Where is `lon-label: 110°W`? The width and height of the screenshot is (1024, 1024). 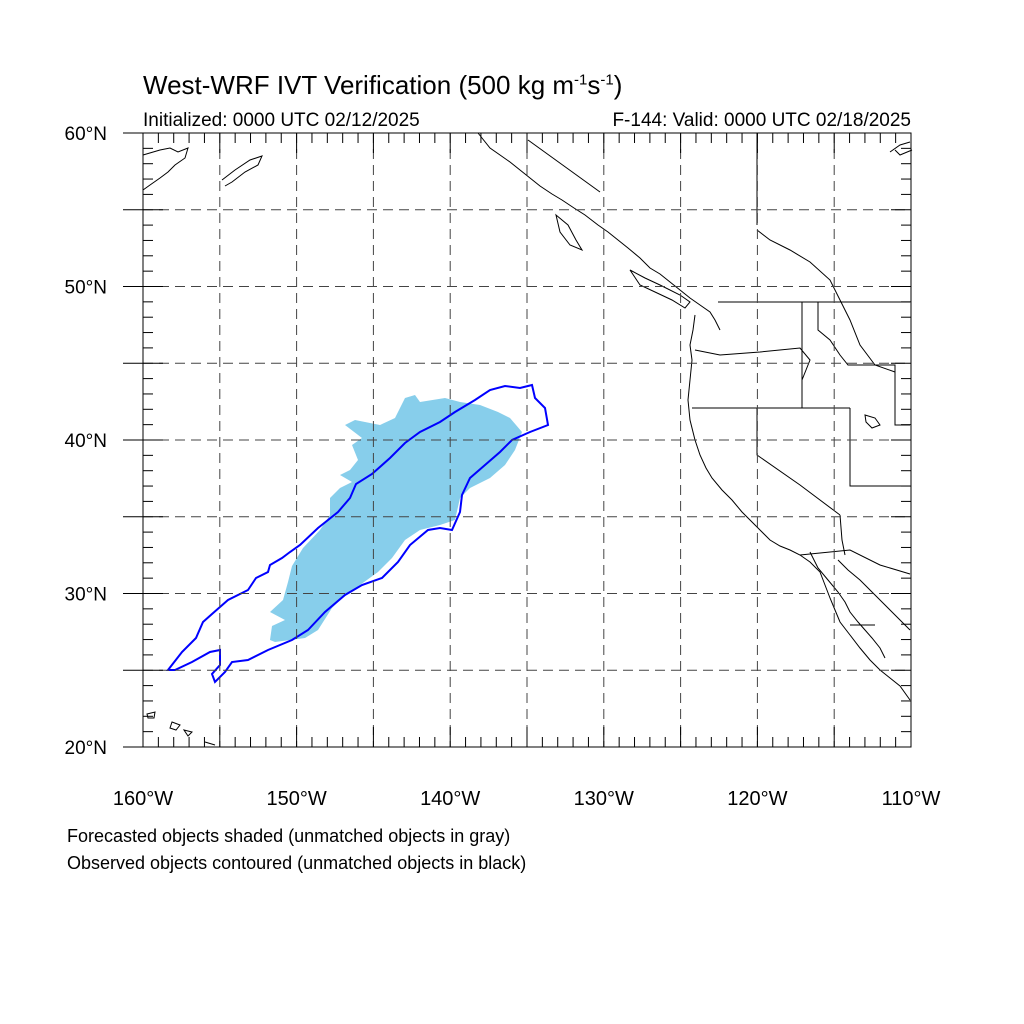 lon-label: 110°W is located at coordinates (911, 799).